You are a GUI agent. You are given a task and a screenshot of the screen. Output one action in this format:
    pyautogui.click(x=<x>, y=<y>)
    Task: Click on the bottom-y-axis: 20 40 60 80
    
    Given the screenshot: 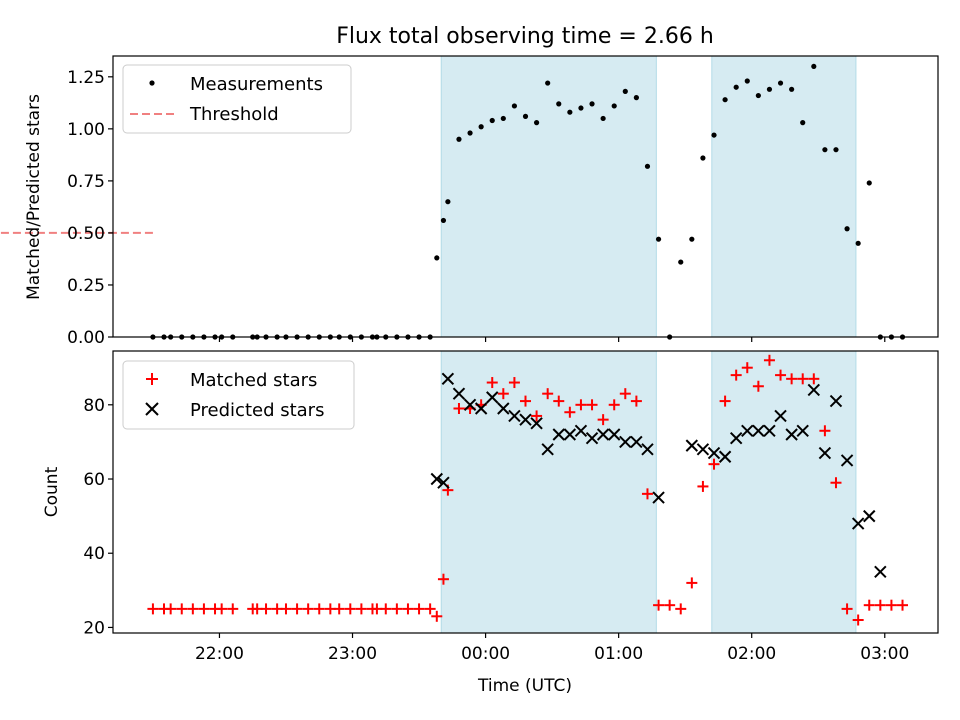 What is the action you would take?
    pyautogui.click(x=98, y=517)
    